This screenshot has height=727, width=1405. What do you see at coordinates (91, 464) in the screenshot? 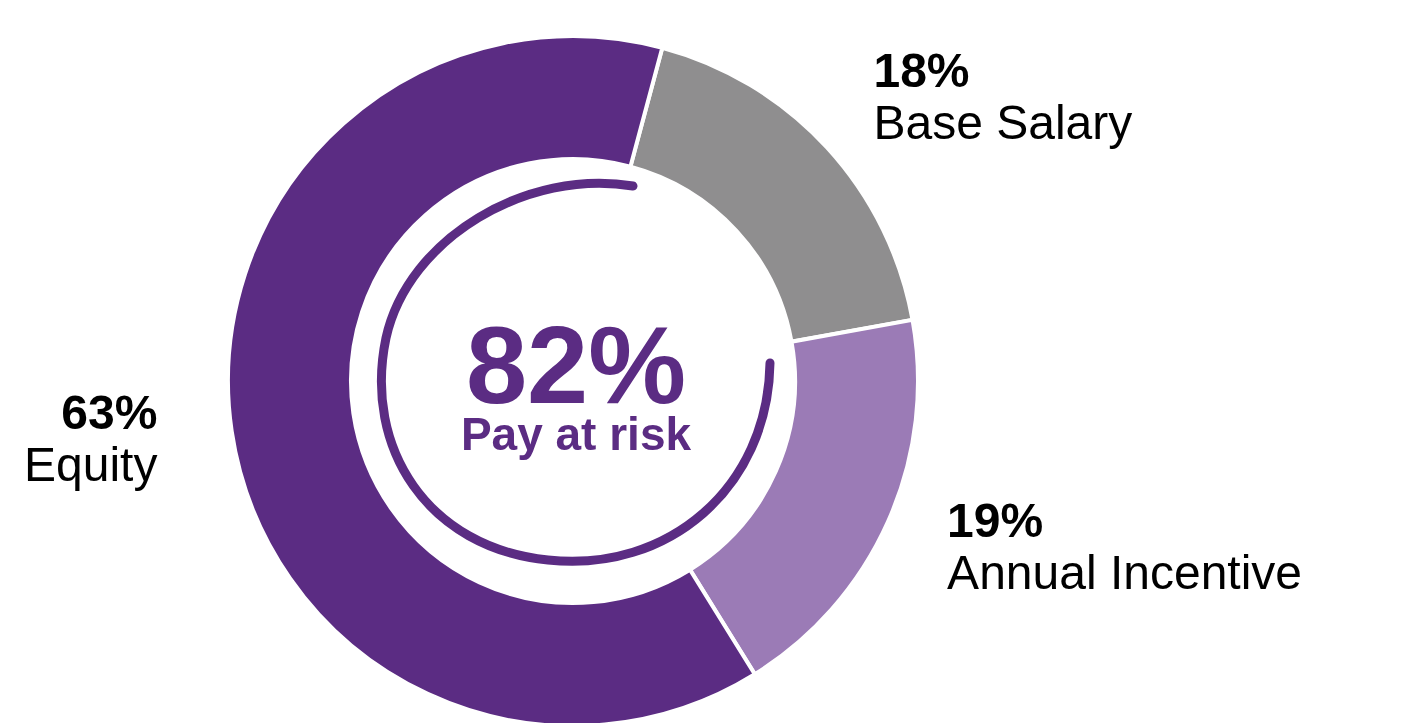
I see `slice-label: Equity` at bounding box center [91, 464].